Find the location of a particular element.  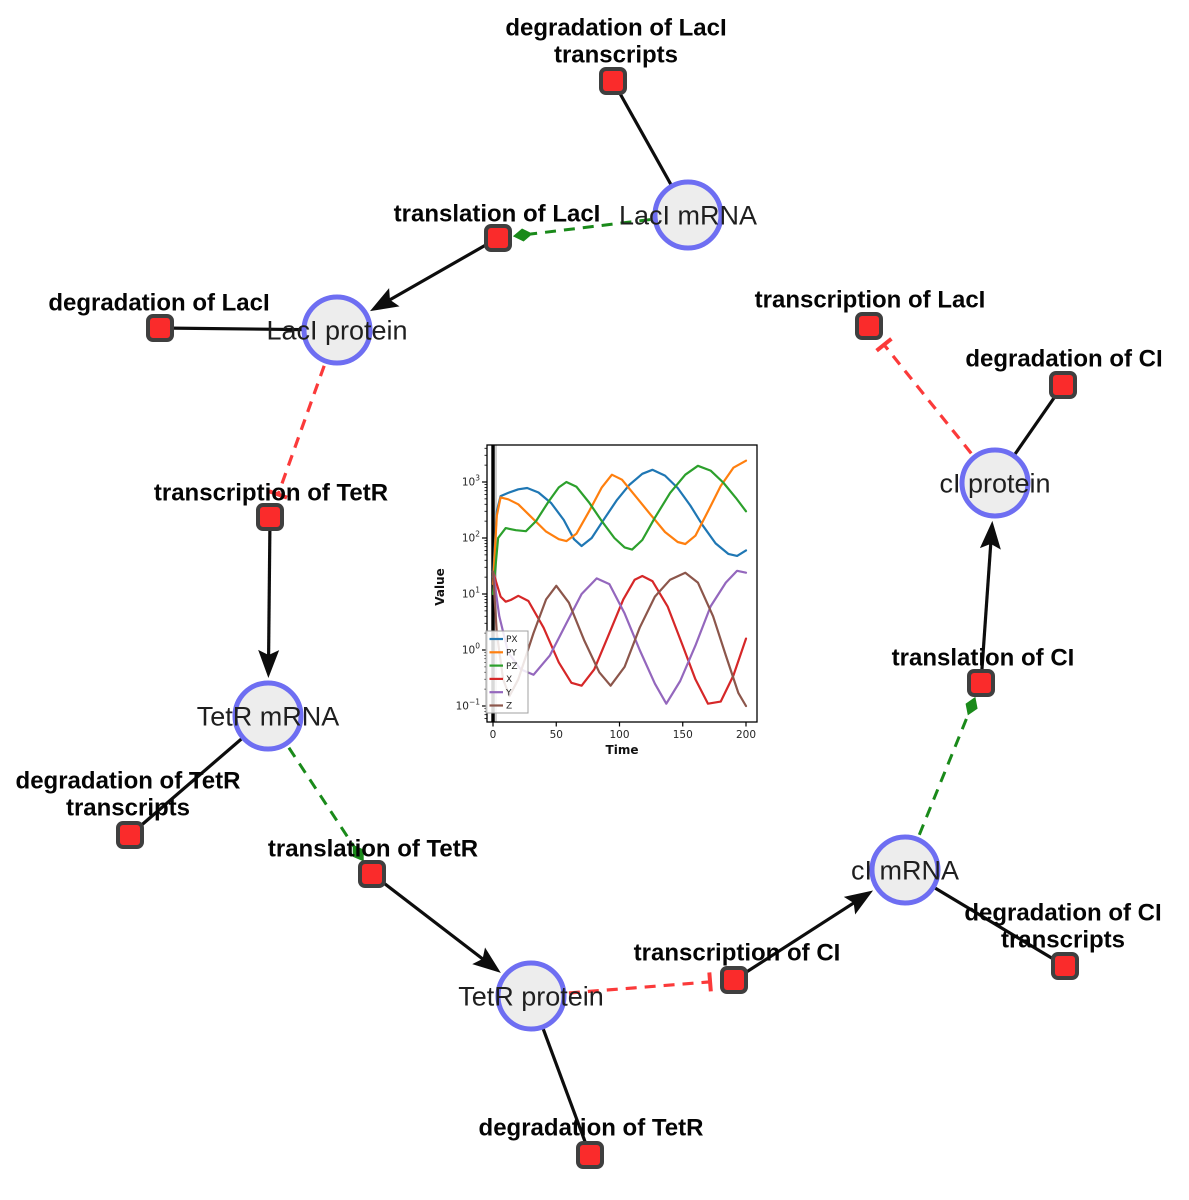

y-tick-label: 10⁻¹ is located at coordinates (468, 705).